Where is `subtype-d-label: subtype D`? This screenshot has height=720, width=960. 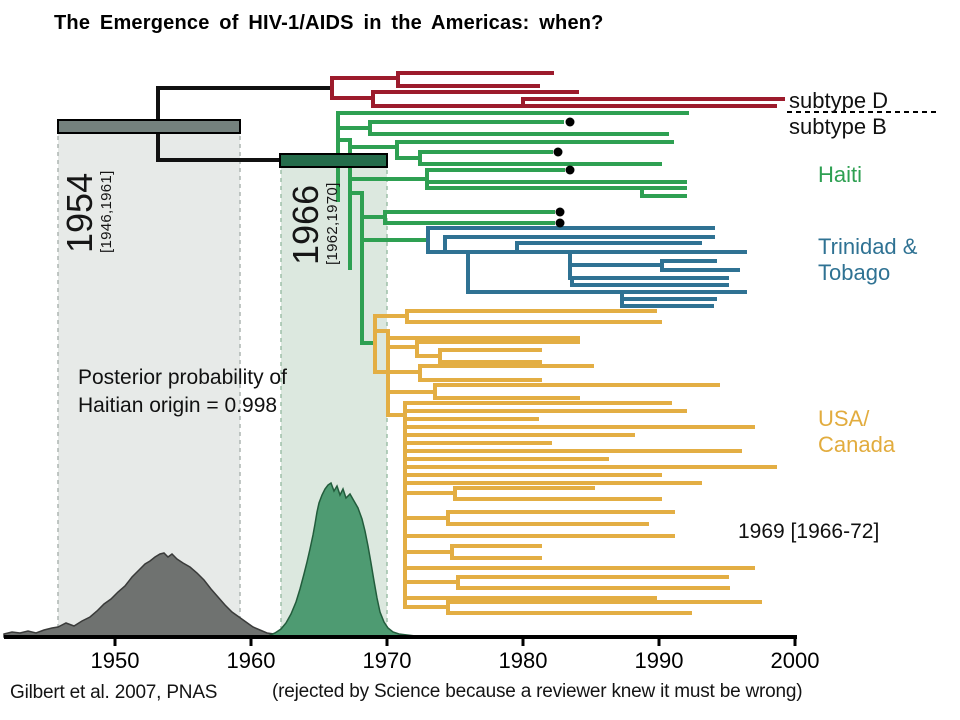 subtype-d-label: subtype D is located at coordinates (839, 100).